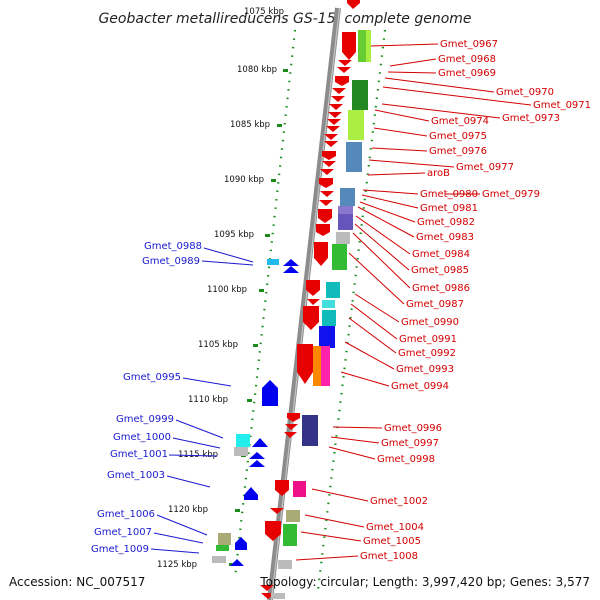 Image resolution: width=600 pixels, height=600 pixels. What do you see at coordinates (525, 92) in the screenshot?
I see `gene-label: Gmet_0970` at bounding box center [525, 92].